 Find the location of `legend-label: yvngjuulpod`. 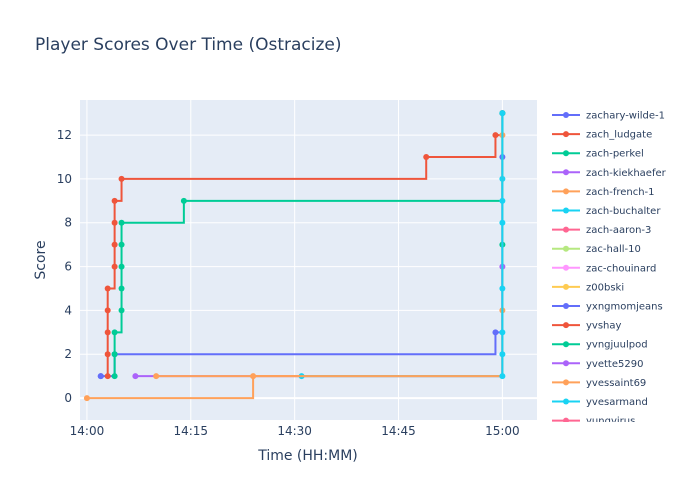

legend-label: yvngjuulpod is located at coordinates (617, 345).